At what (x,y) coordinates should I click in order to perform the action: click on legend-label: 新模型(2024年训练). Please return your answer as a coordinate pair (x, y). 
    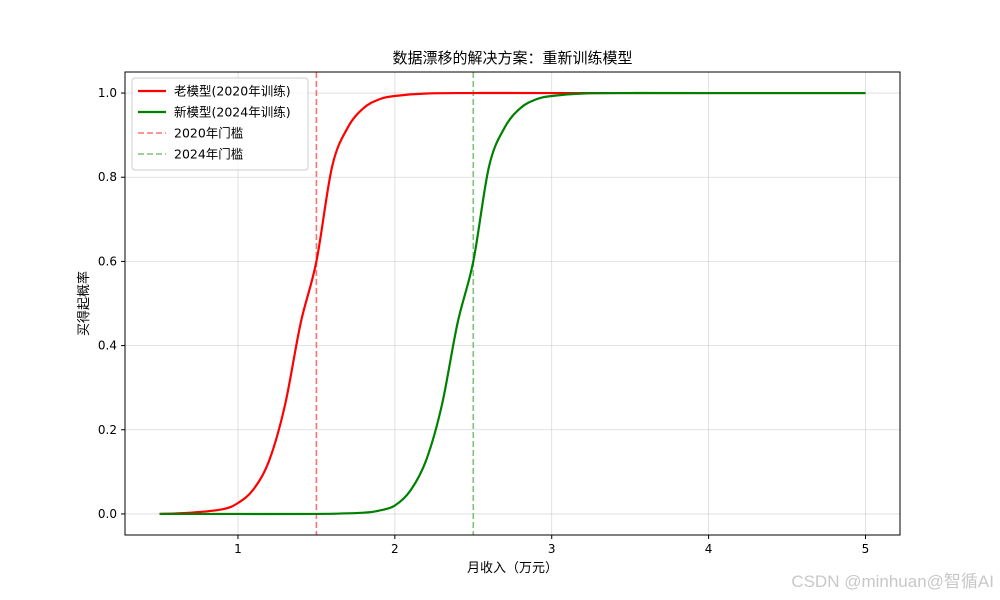
    Looking at the image, I should click on (232, 112).